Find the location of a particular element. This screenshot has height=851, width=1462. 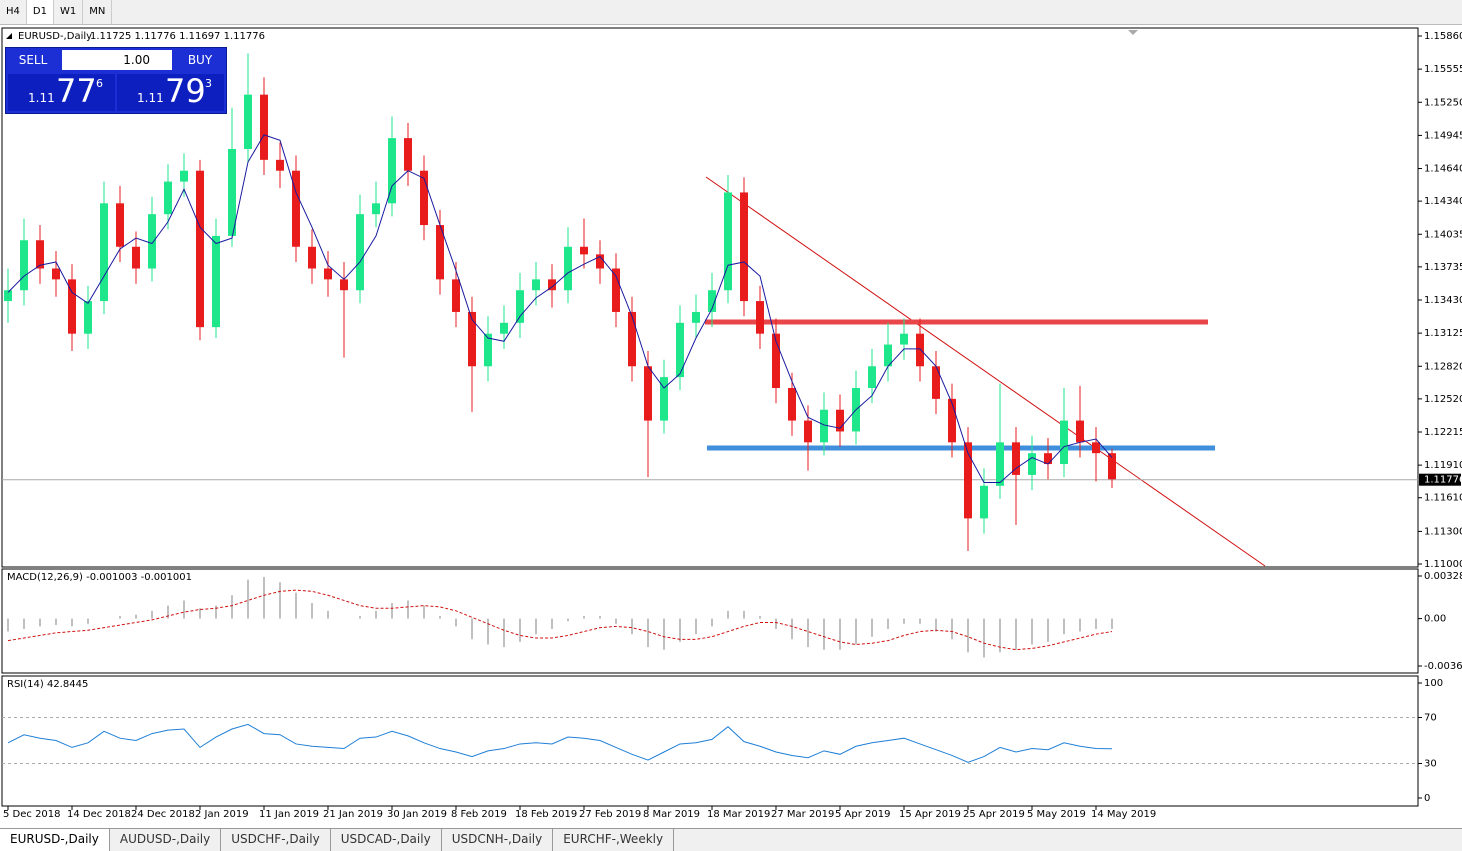

x-tick-label: 14 May 2019 is located at coordinates (1123, 814).